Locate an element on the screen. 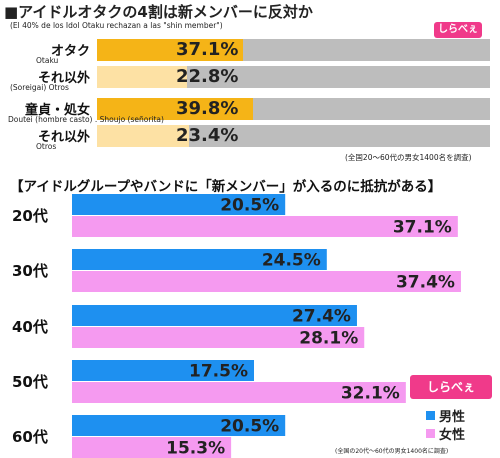 This screenshot has height=458, width=500. legend-item-female: 女性 is located at coordinates (454, 433).